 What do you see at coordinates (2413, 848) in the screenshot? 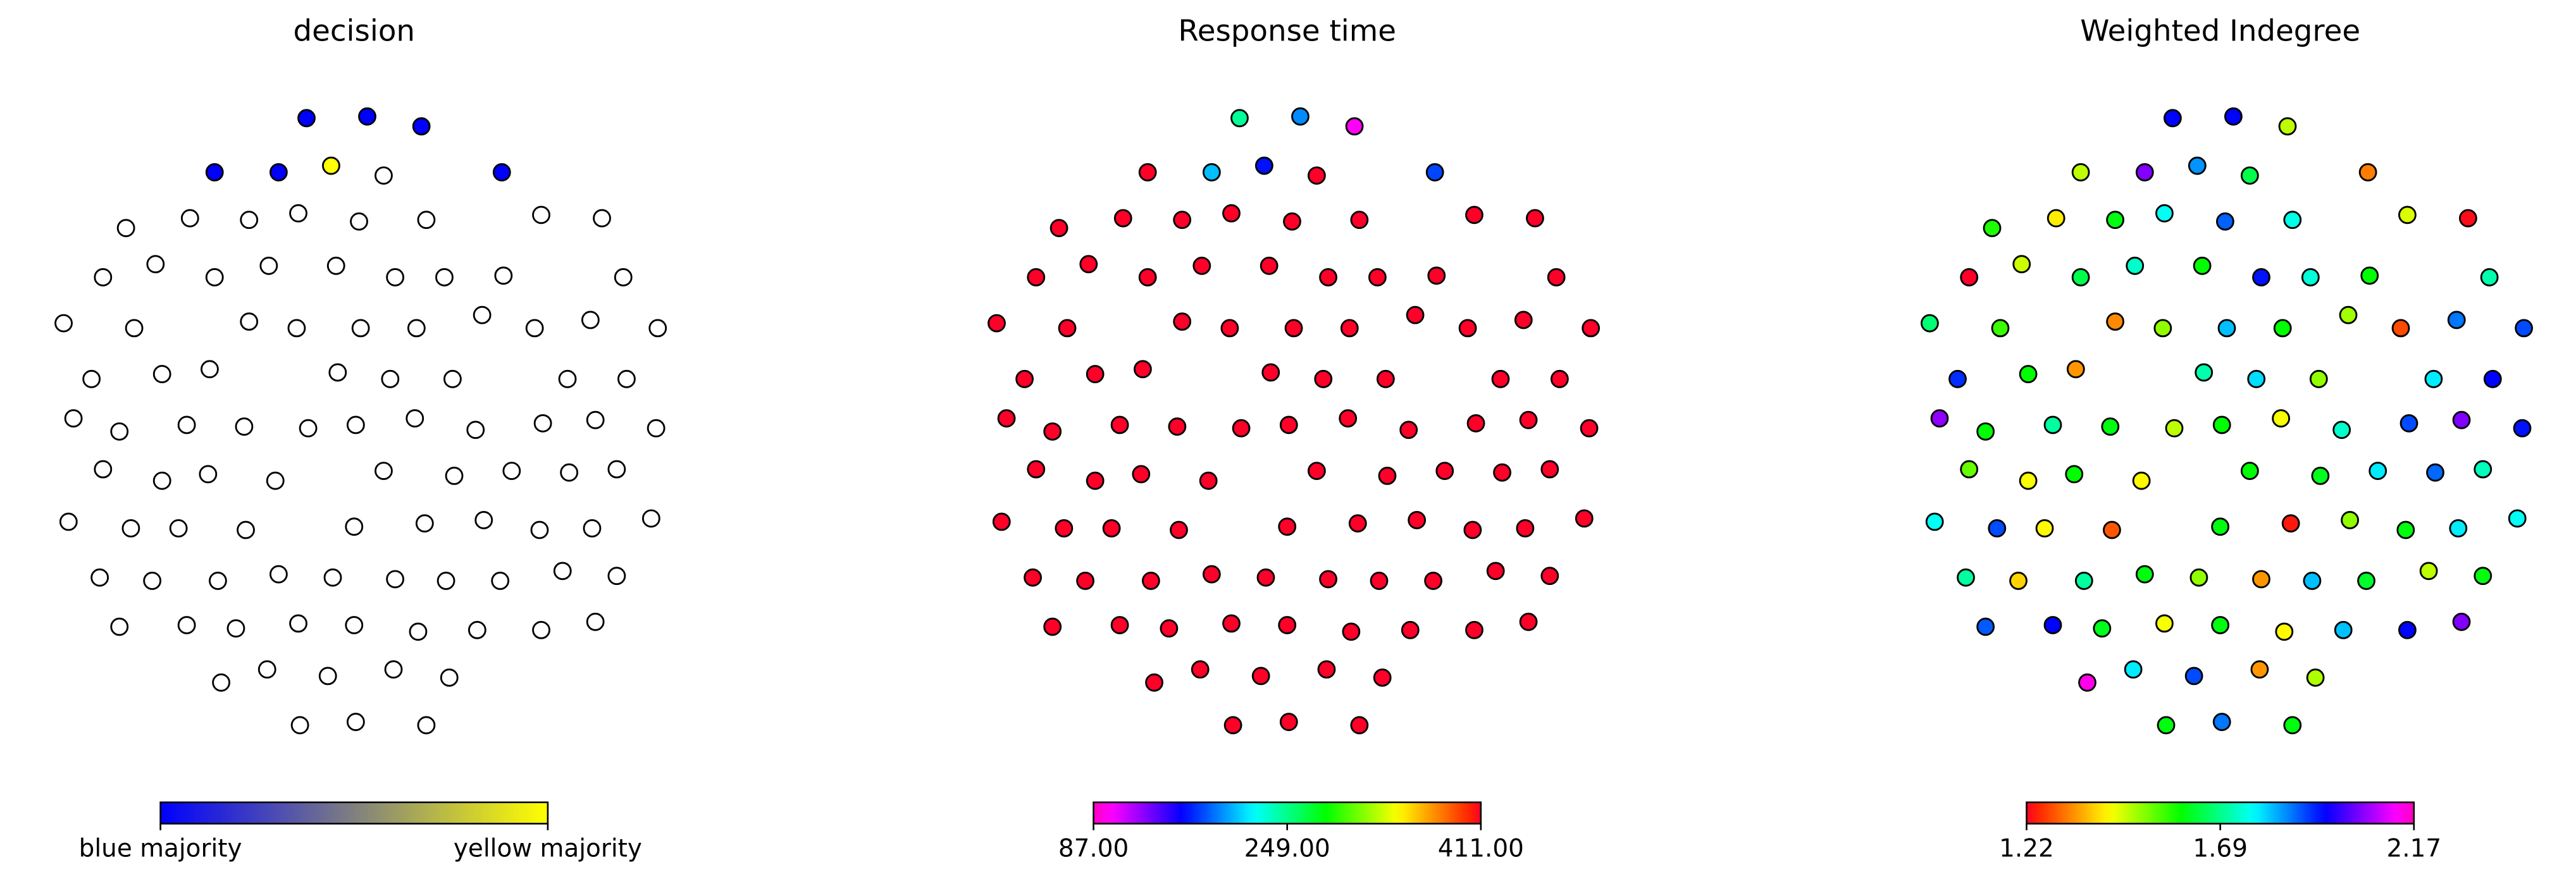
I see `colorbar-tick-label: 2.17` at bounding box center [2413, 848].